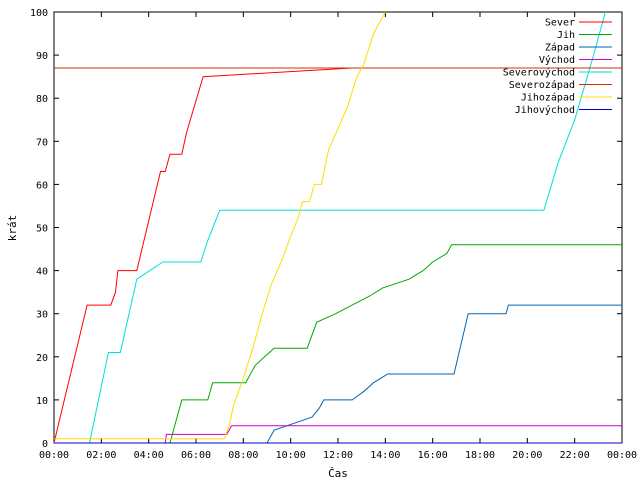 The image size is (640, 480). I want to click on y-tick-label: 70, so click(42, 142).